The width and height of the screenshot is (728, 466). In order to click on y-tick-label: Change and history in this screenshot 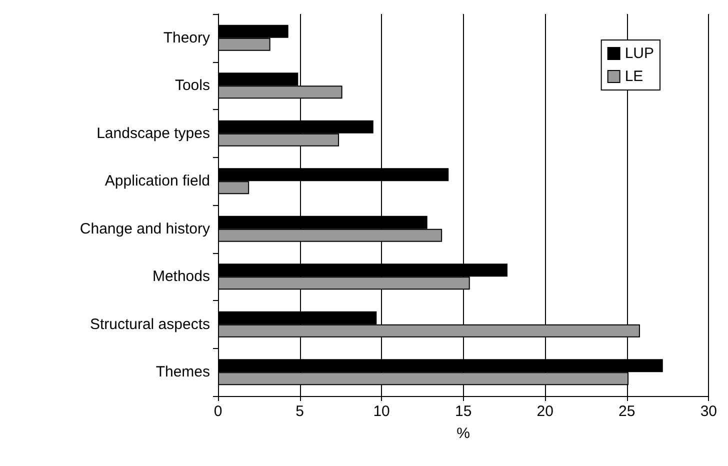, I will do `click(145, 229)`.